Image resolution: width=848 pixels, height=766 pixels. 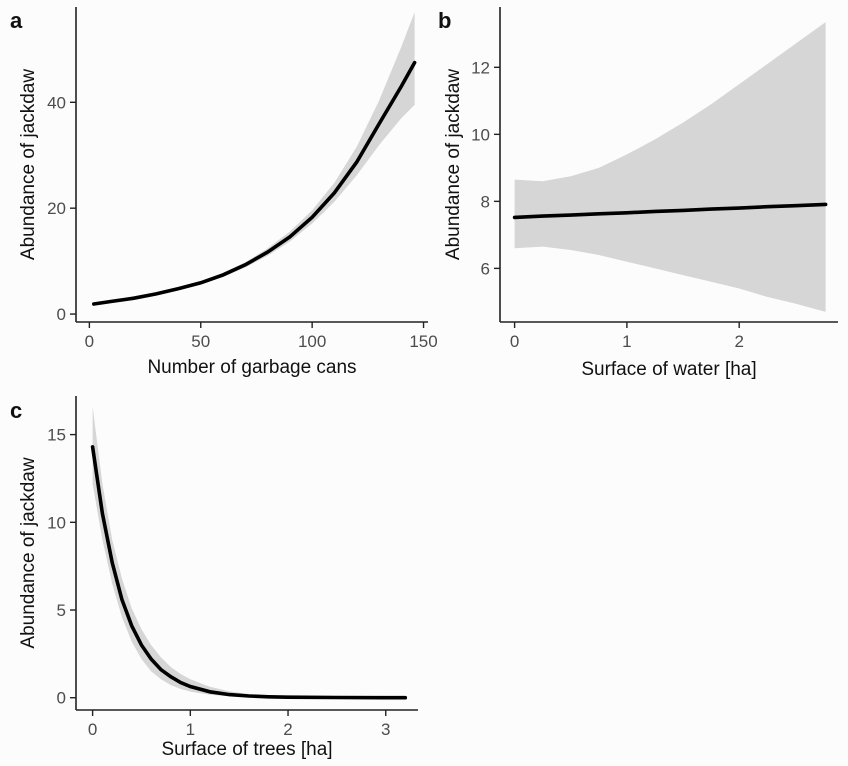 I want to click on panel-letter: c, so click(x=16, y=410).